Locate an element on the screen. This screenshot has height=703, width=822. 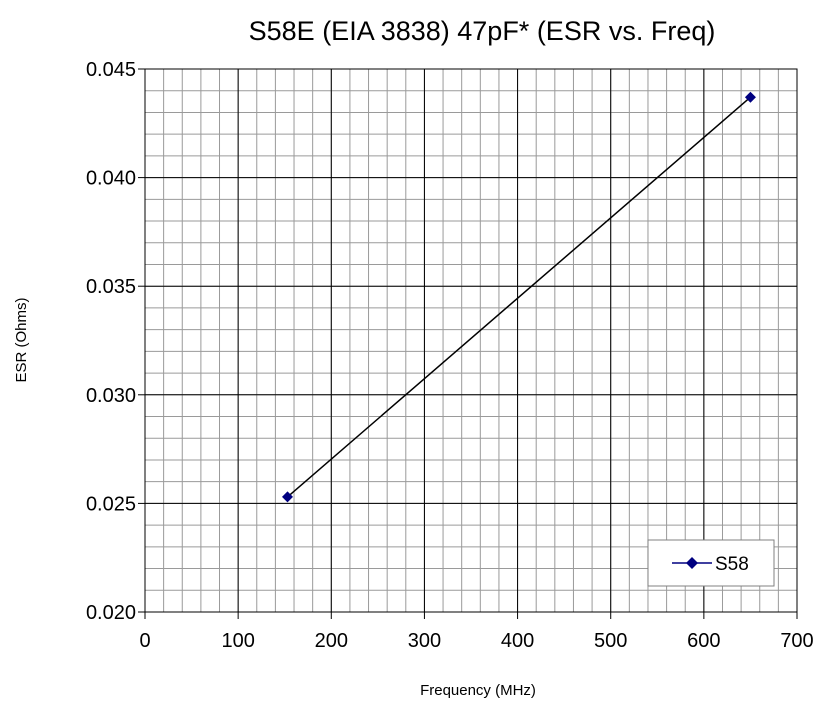
x-axis-label: Frequency (MHz) is located at coordinates (478, 690).